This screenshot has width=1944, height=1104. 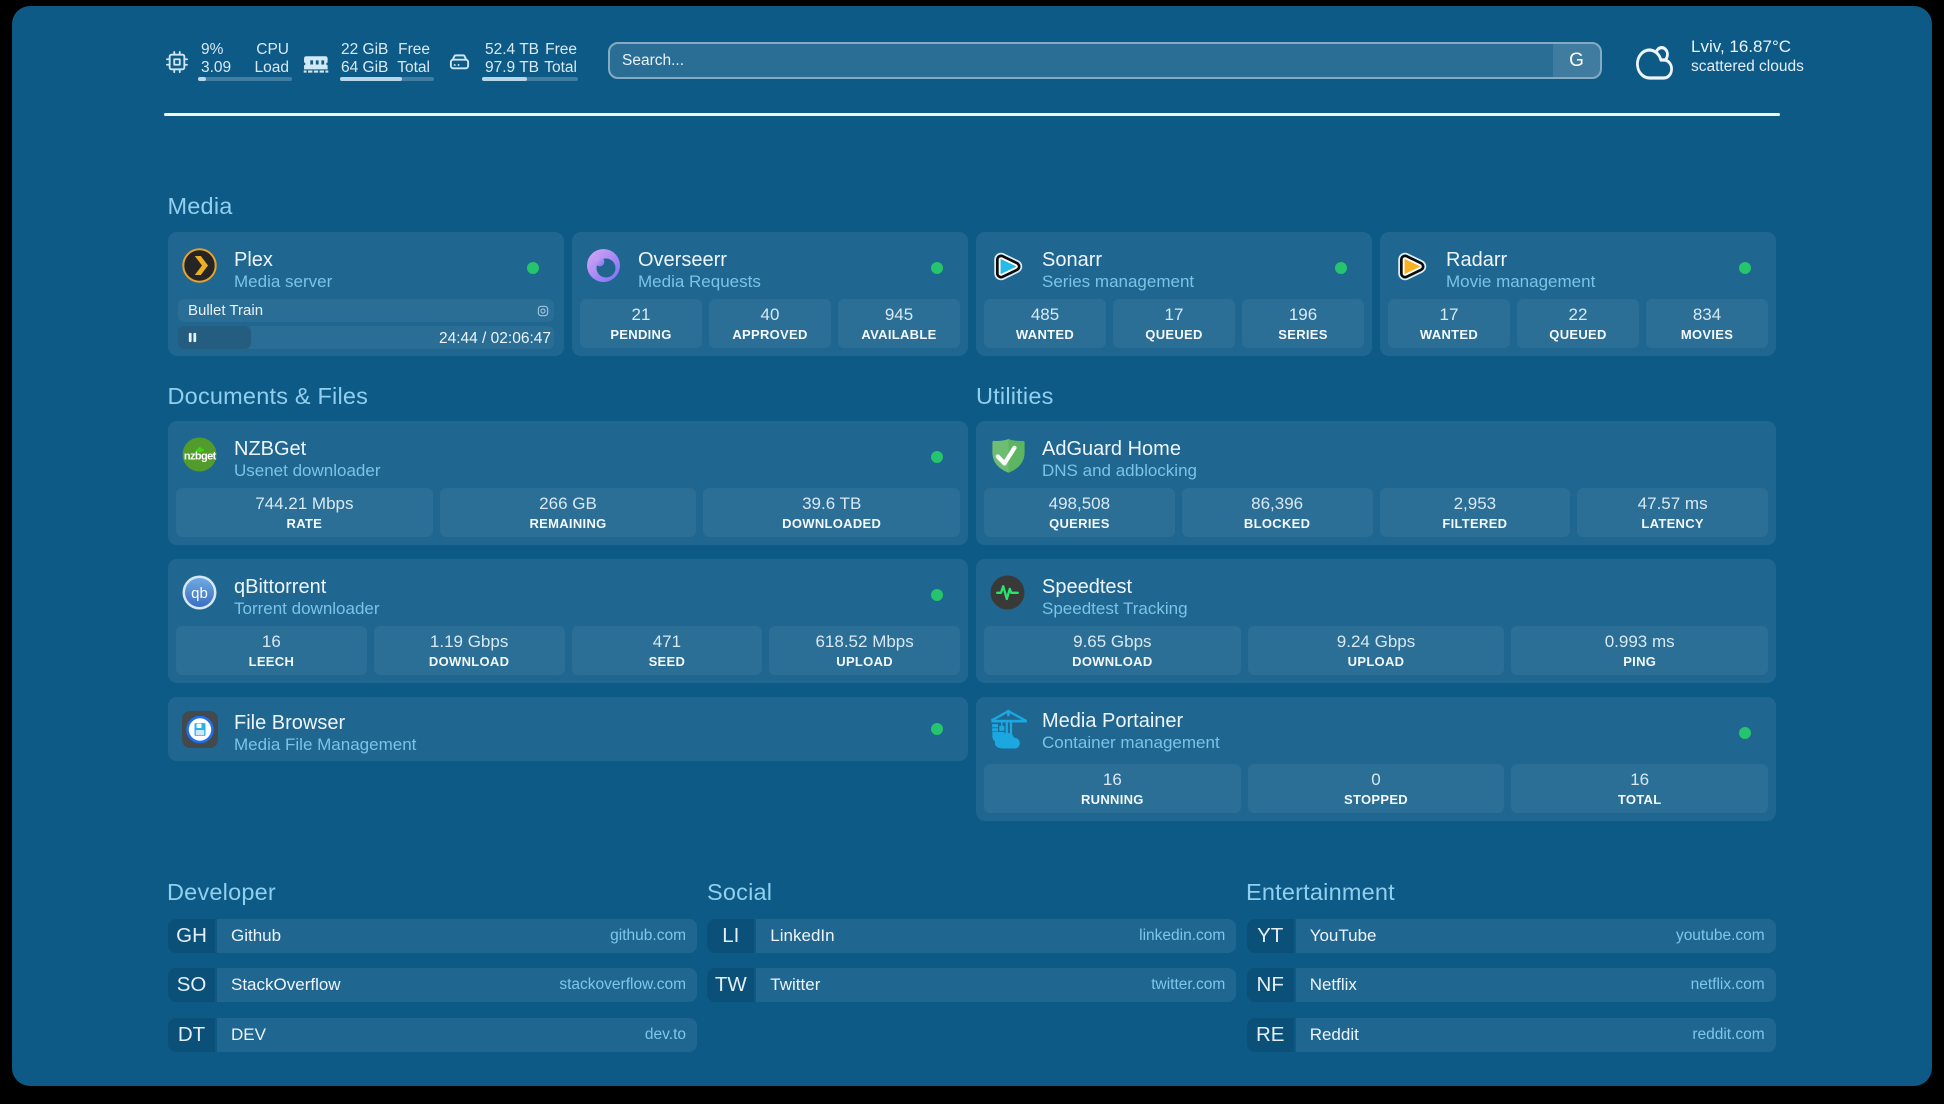 What do you see at coordinates (199, 593) in the screenshot?
I see `svg-text: qb` at bounding box center [199, 593].